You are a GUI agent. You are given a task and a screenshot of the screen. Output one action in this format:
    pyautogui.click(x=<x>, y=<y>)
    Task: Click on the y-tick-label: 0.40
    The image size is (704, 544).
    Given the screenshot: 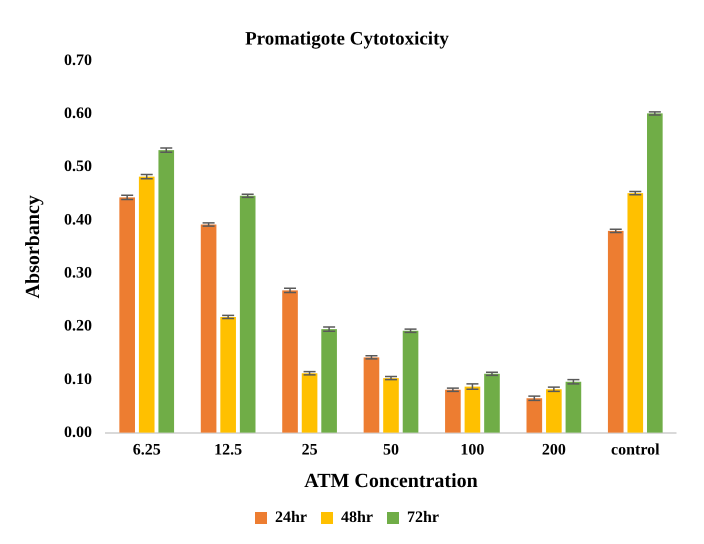 What is the action you would take?
    pyautogui.click(x=78, y=219)
    